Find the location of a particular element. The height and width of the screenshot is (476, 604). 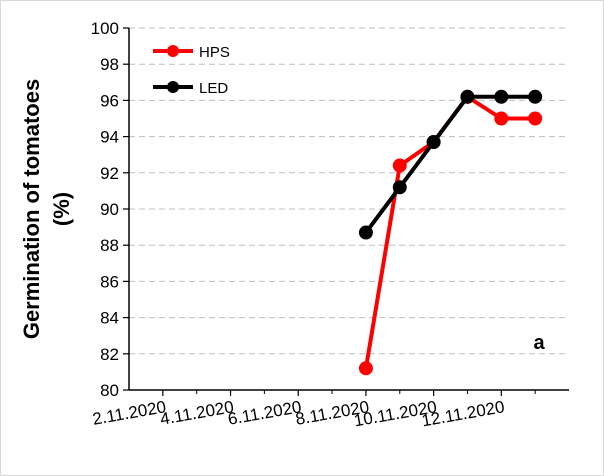

y-tick-label: 88 is located at coordinates (109, 245).